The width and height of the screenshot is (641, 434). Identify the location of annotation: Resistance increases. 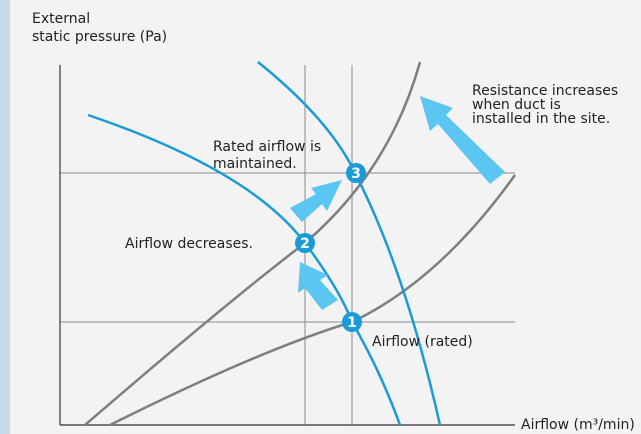
(545, 91).